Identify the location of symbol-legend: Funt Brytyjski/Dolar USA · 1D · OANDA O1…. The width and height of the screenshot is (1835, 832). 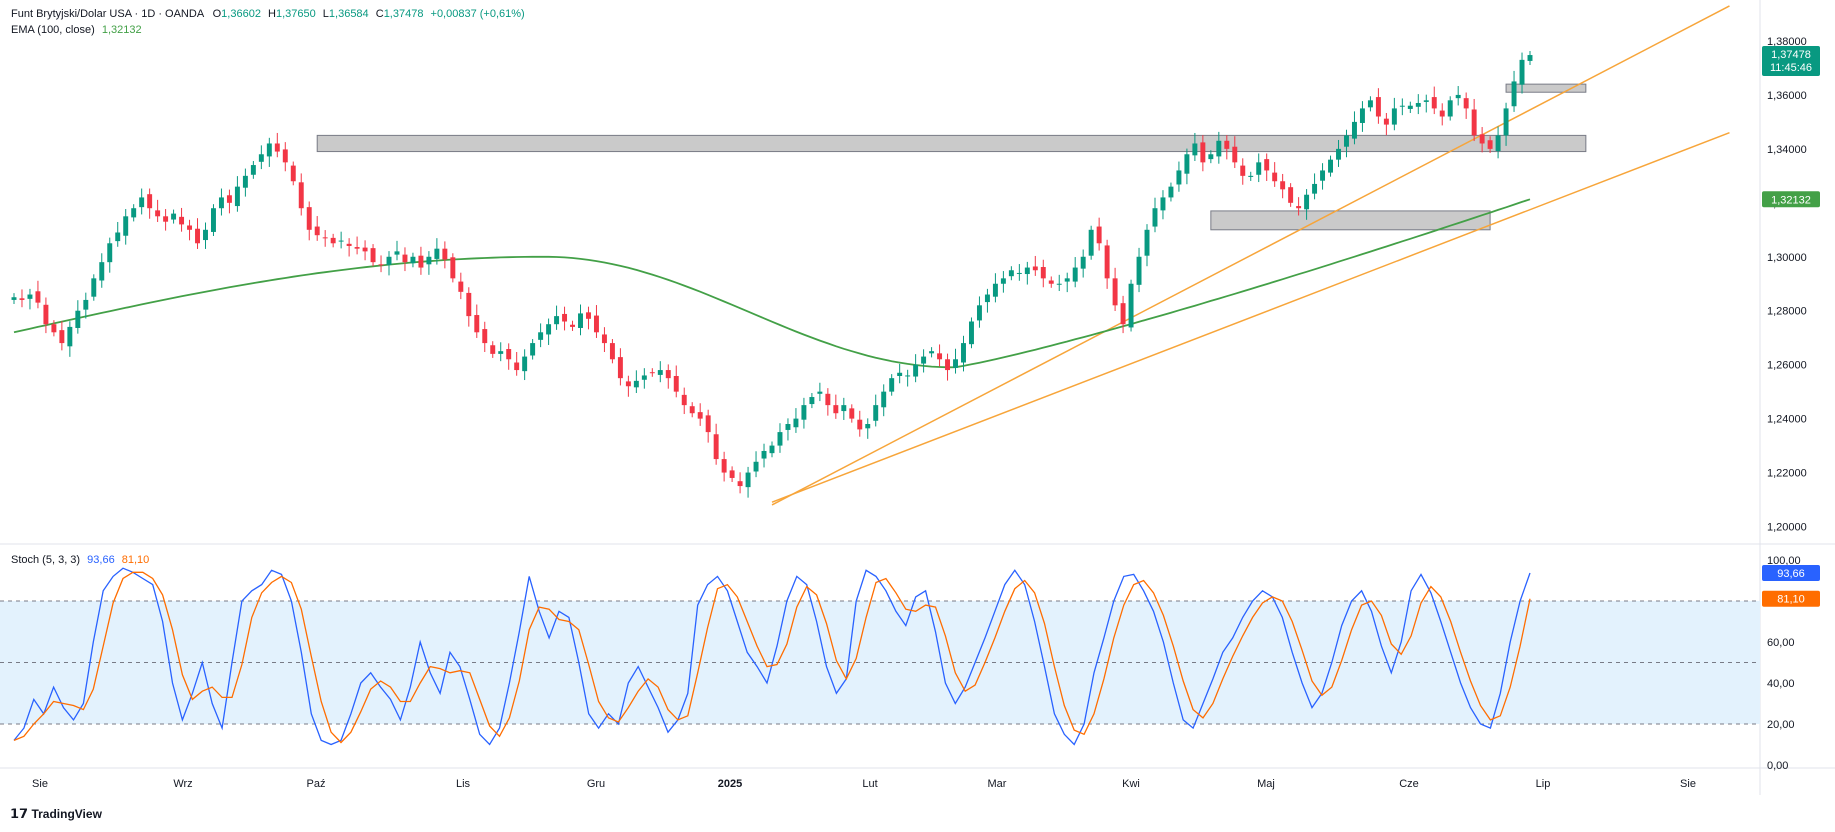
(268, 14).